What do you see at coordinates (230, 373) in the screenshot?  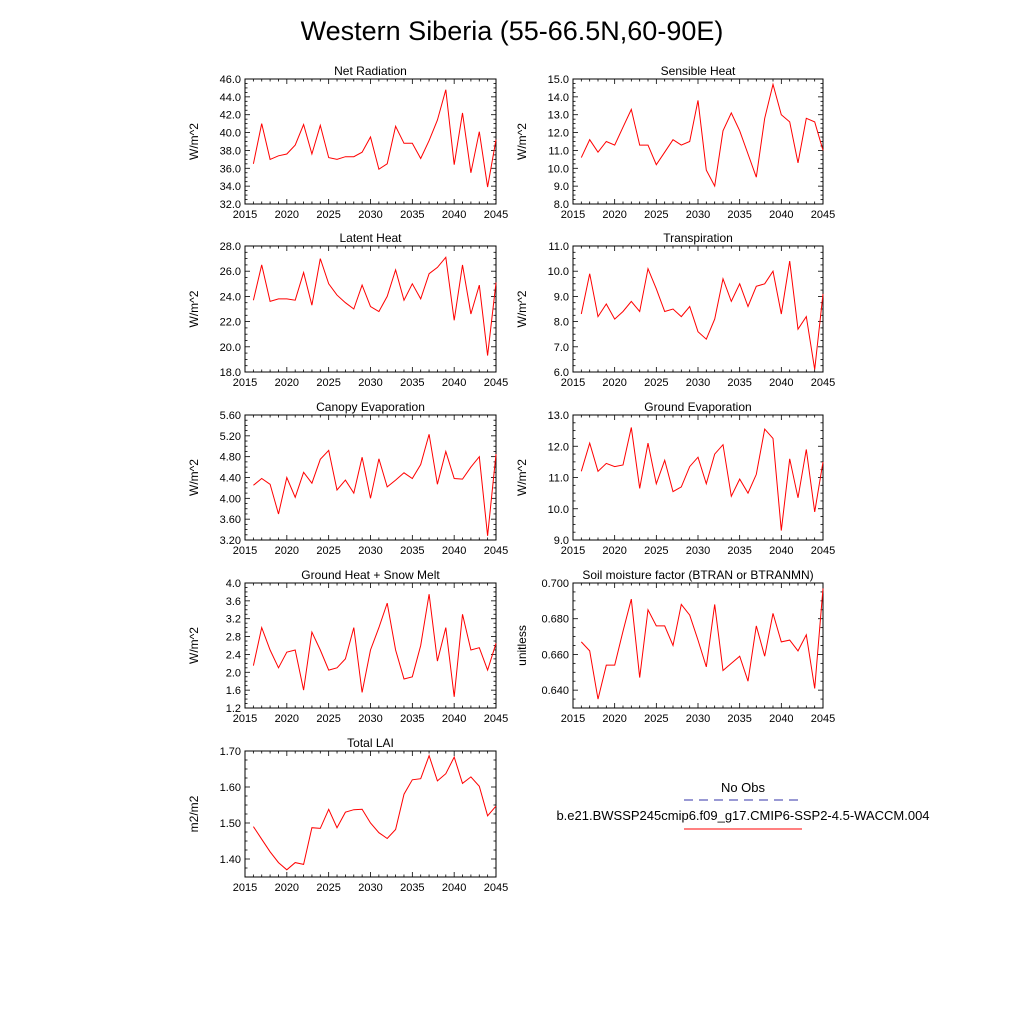 I see `y-tick-label: 18.0` at bounding box center [230, 373].